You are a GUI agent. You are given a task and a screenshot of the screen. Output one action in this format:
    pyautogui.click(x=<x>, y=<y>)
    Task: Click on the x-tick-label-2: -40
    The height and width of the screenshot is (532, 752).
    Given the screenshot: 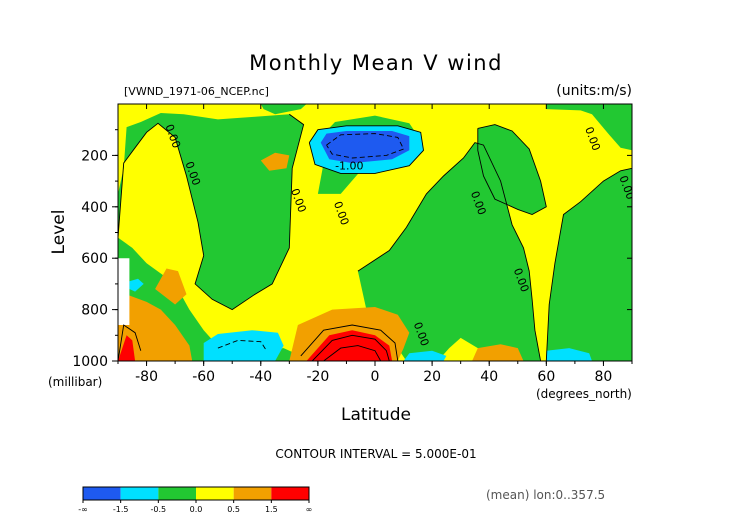 What is the action you would take?
    pyautogui.click(x=260, y=377)
    